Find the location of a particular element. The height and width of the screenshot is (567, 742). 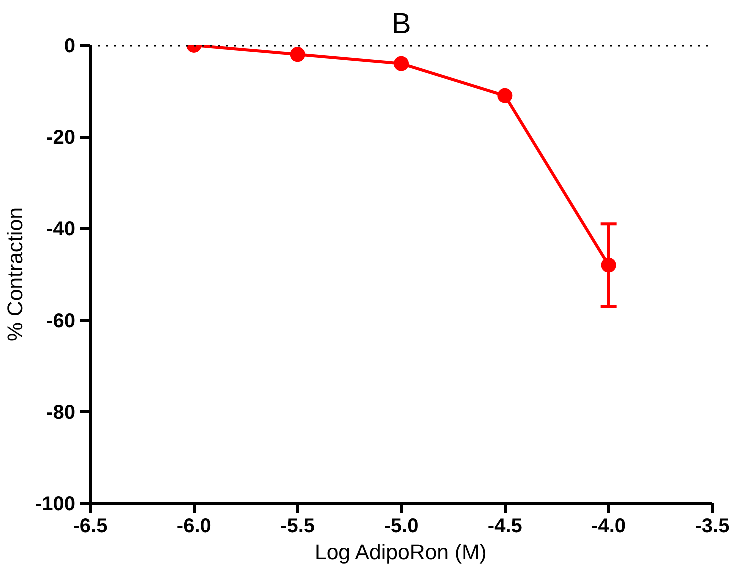

x-tick-label: -4.0 is located at coordinates (609, 527).